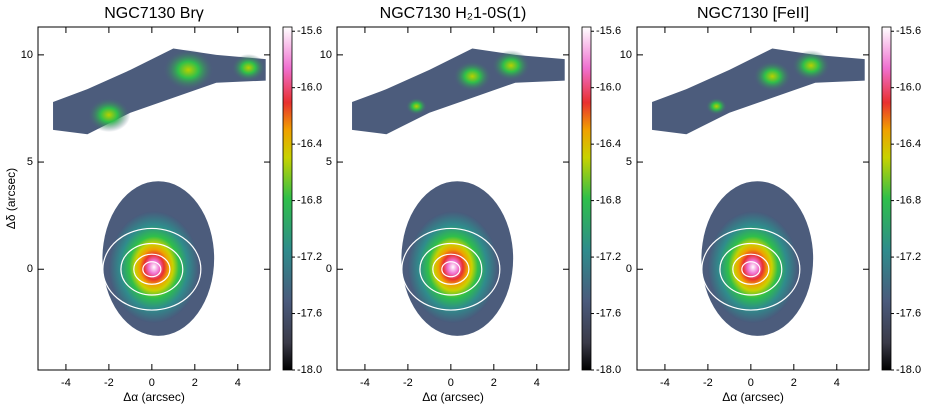 The image size is (926, 417). I want to click on panel-title: NGC7130 H₂1-0S(1), so click(453, 13).